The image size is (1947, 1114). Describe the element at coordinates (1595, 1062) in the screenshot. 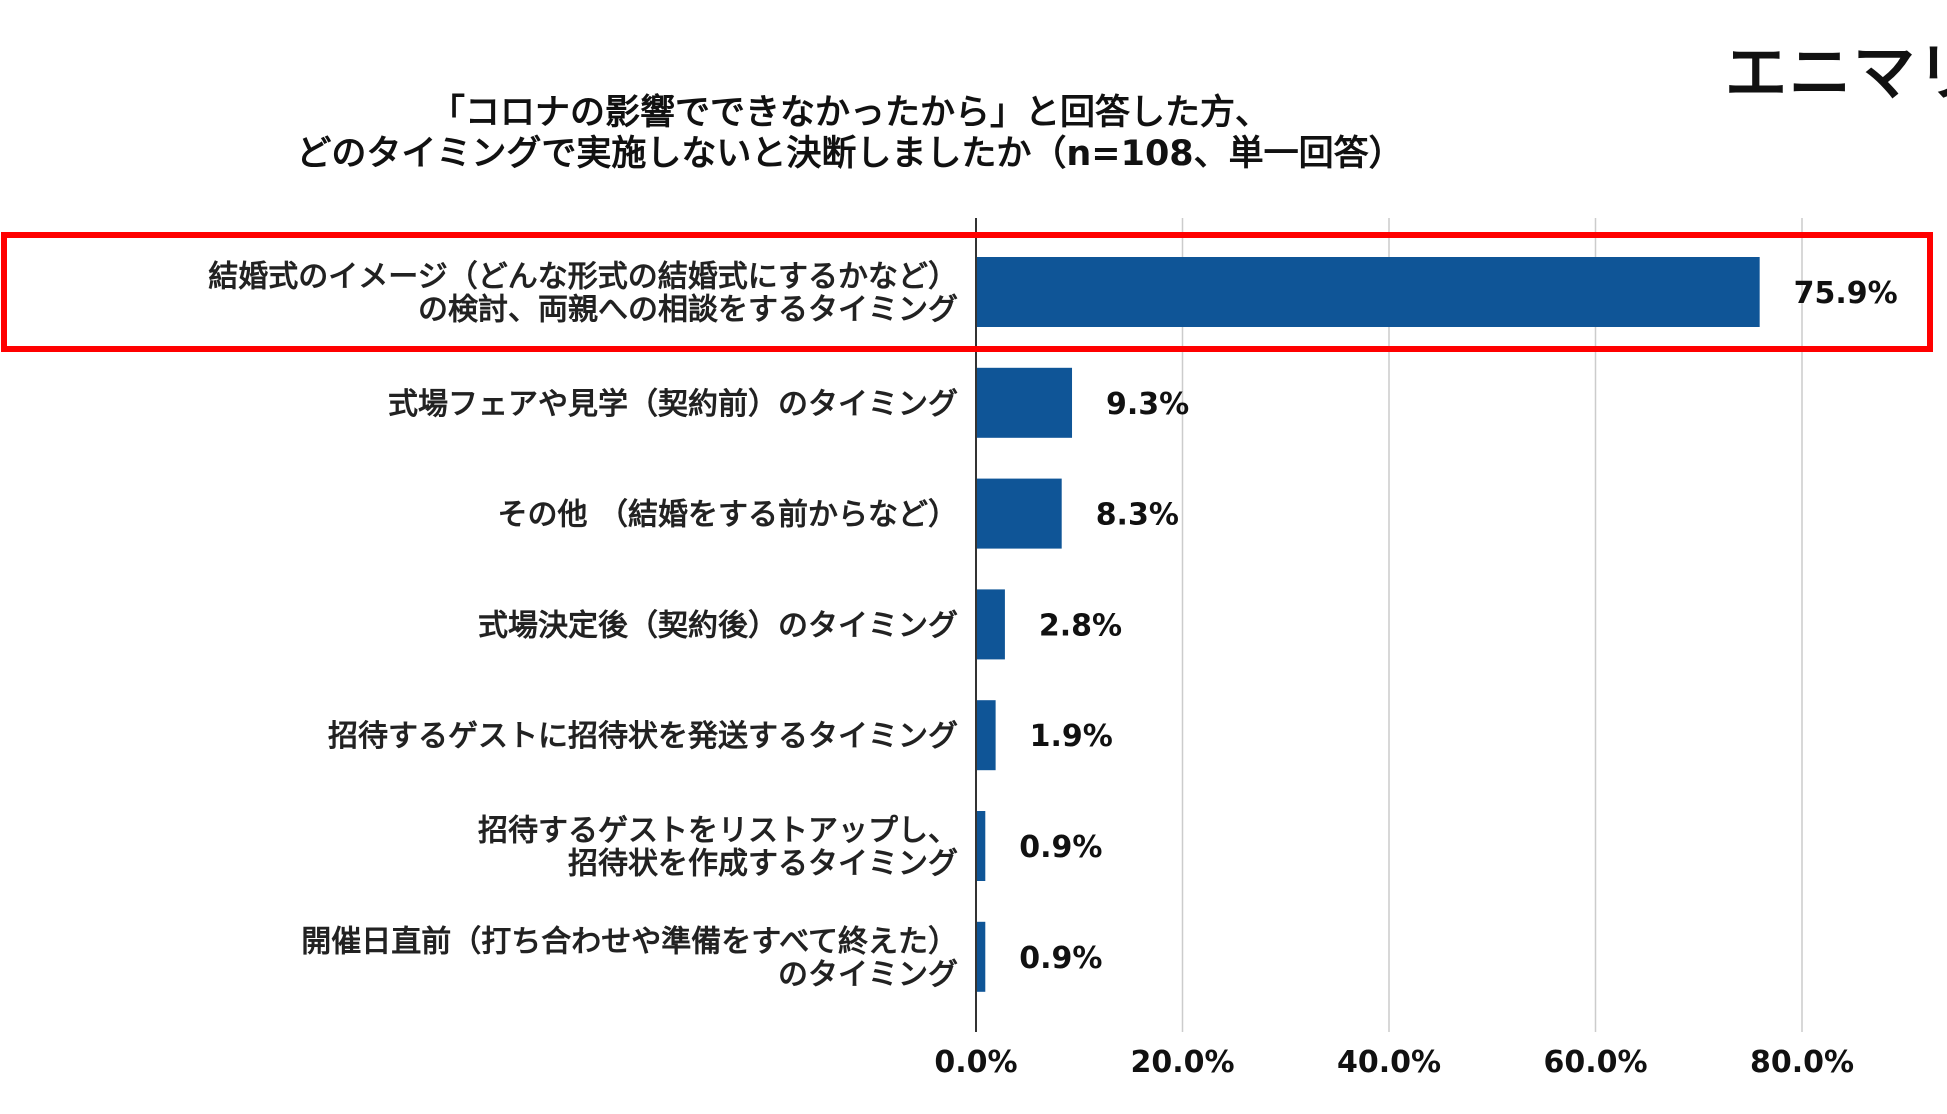

I see `x-tick-label: 60.0%` at that location.